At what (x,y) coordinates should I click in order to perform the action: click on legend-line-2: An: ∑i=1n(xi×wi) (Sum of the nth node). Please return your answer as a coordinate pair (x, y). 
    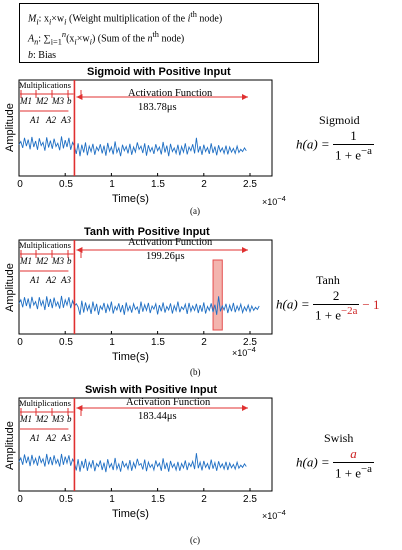
    Looking at the image, I should click on (106, 38).